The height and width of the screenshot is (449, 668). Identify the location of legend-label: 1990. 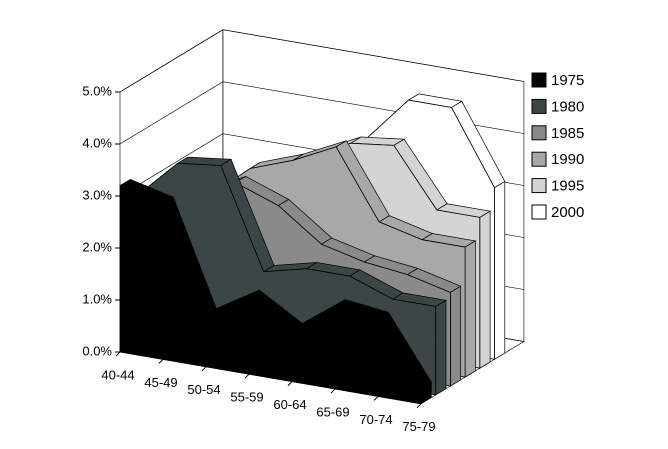
(567, 159).